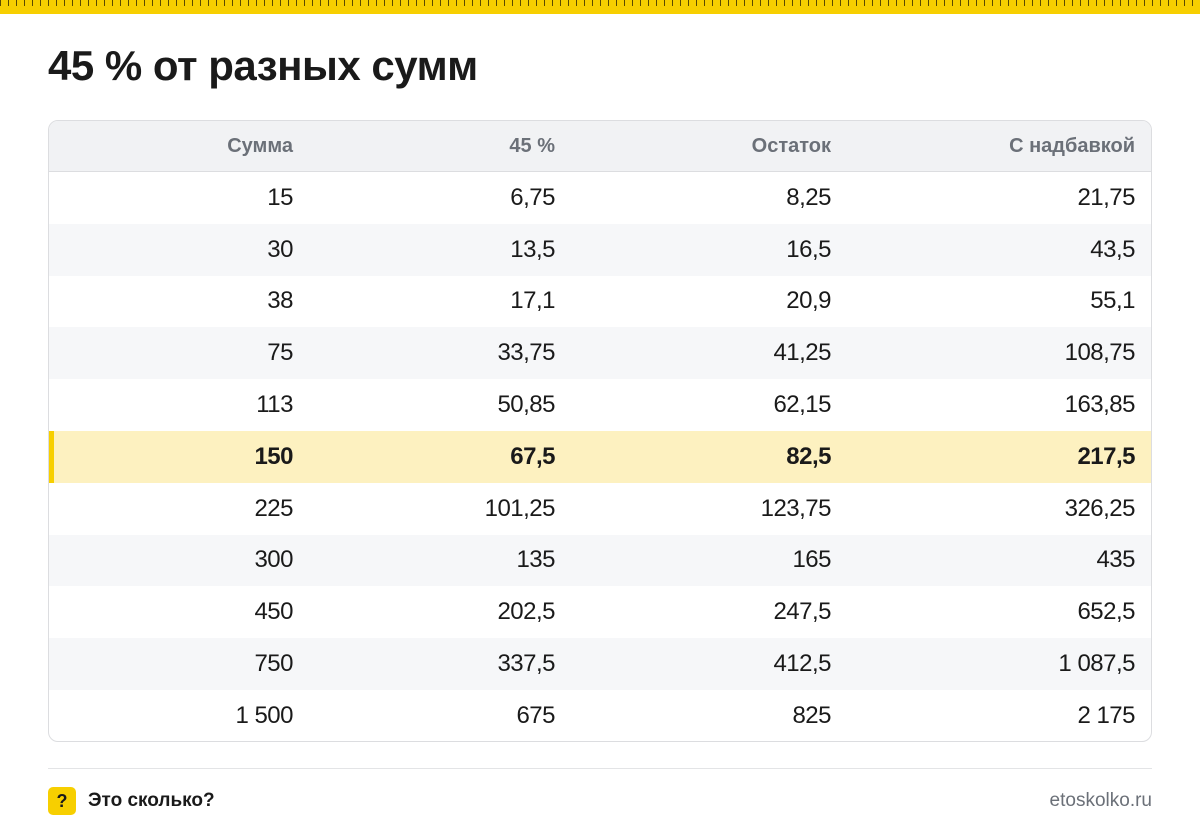  What do you see at coordinates (600, 768) in the screenshot?
I see `separator` at bounding box center [600, 768].